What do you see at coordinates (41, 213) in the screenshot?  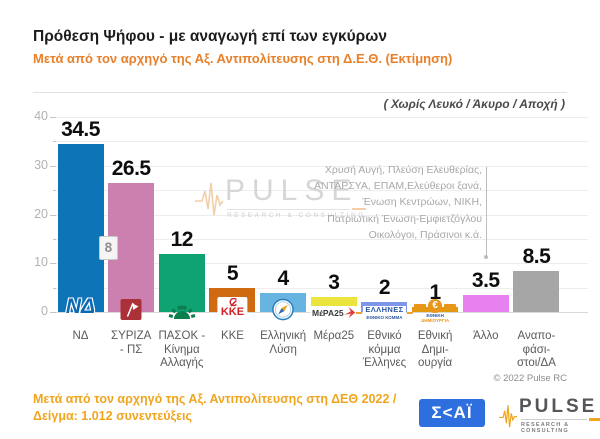 I see `y-axis-tick-label: 20` at bounding box center [41, 213].